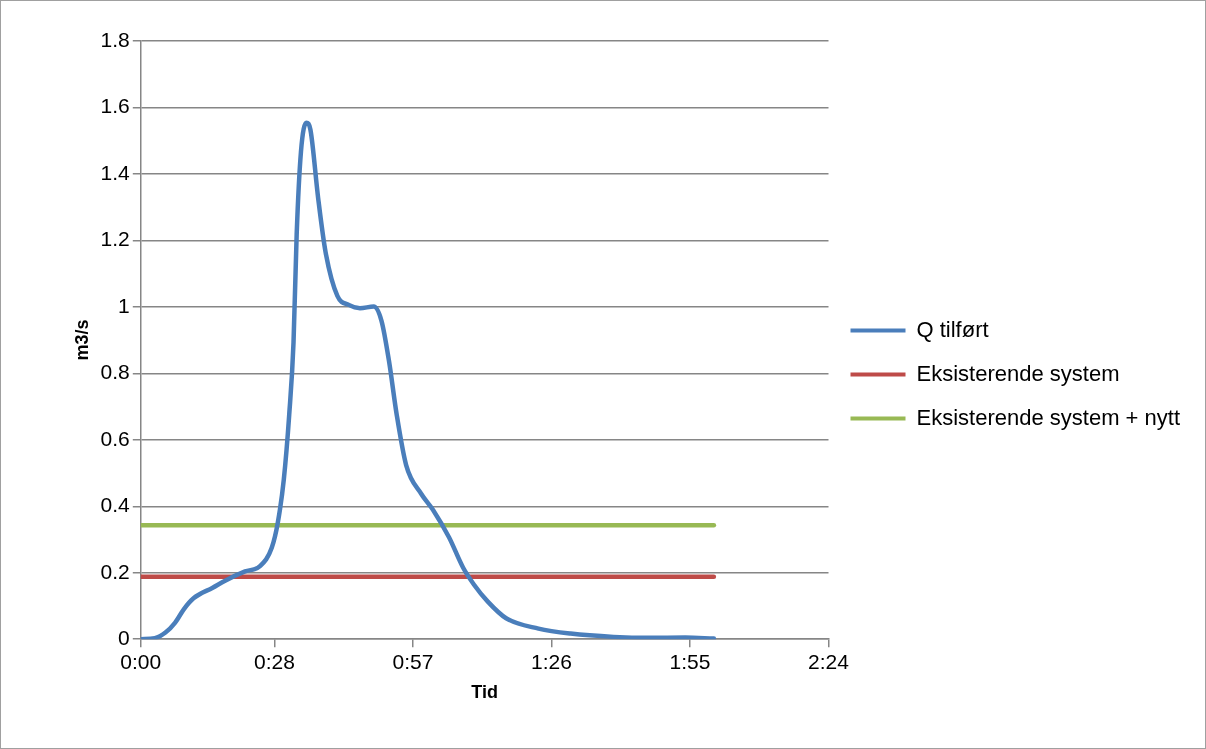 This screenshot has width=1206, height=749. What do you see at coordinates (115, 505) in the screenshot?
I see `y-tick-label: 0.4` at bounding box center [115, 505].